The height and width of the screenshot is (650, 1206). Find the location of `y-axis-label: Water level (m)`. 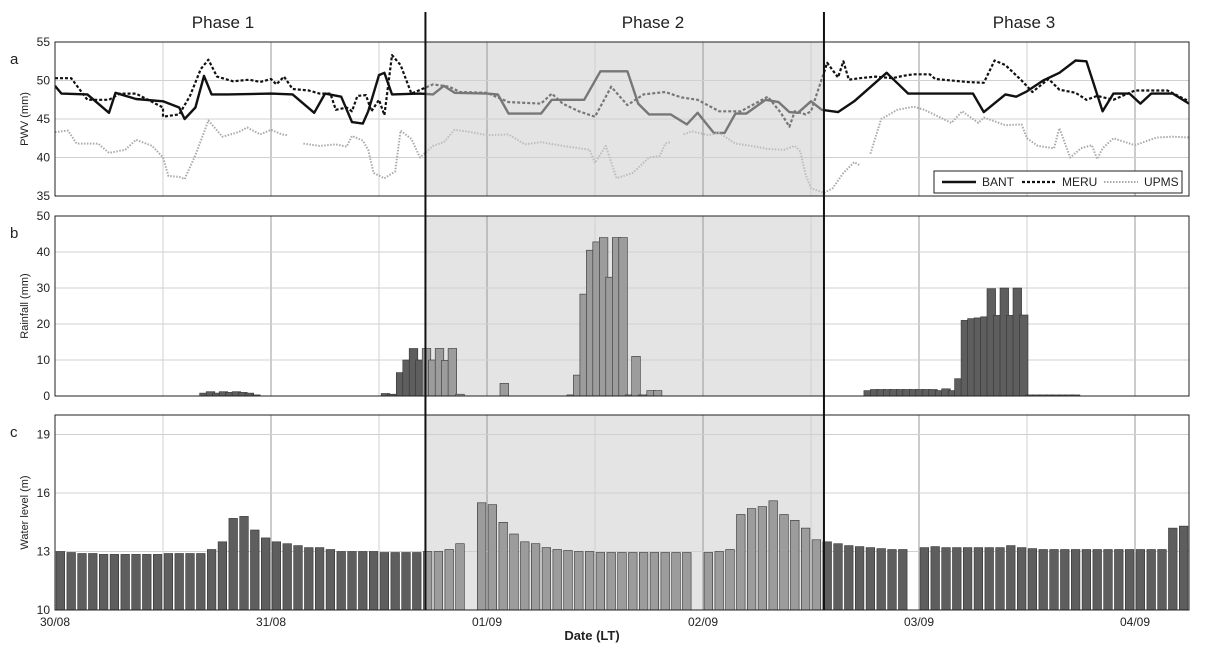

y-axis-label: Water level (m) is located at coordinates (25, 512).